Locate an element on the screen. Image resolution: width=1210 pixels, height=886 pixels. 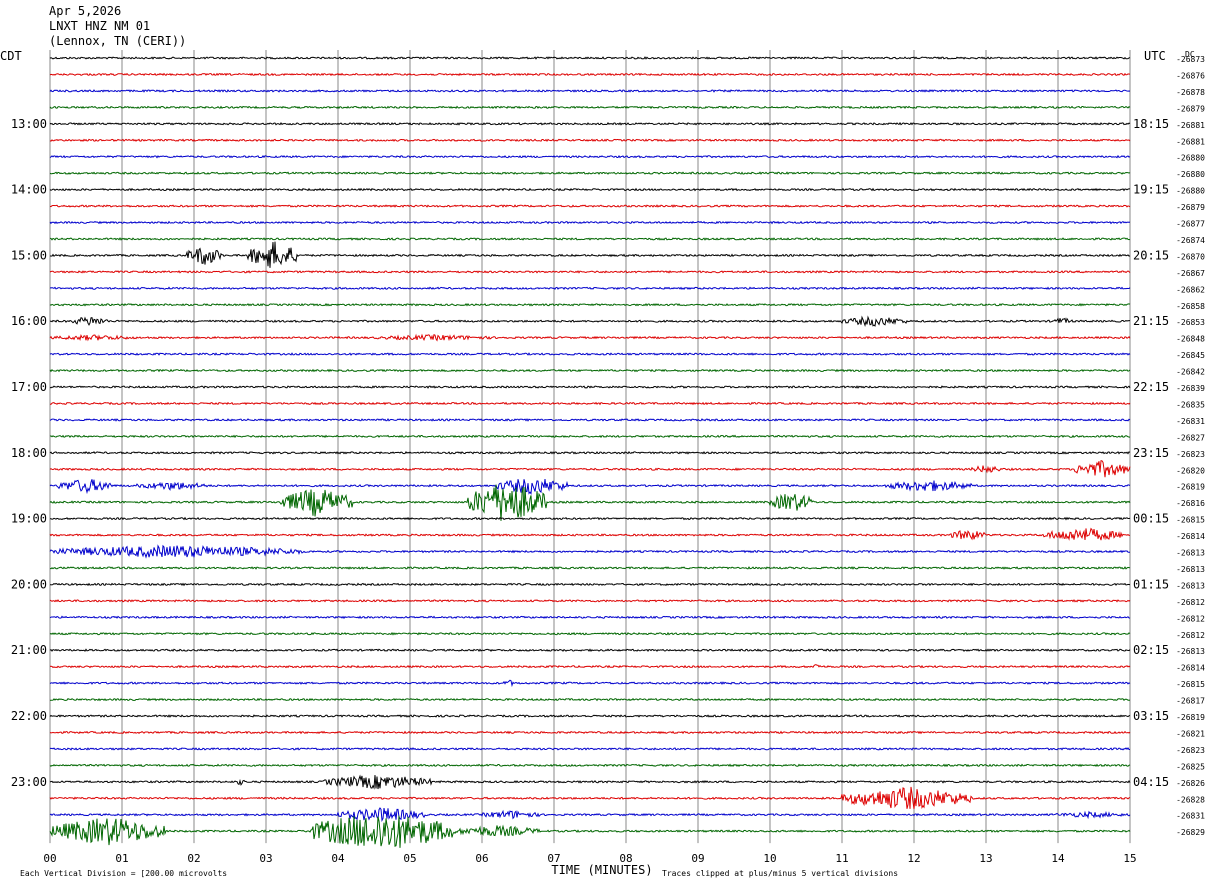
x-tick-label: 06 is located at coordinates (481, 858).